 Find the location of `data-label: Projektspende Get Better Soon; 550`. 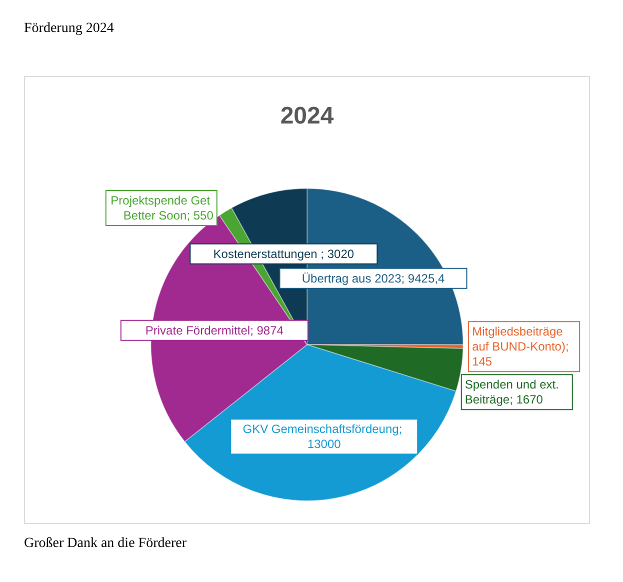

data-label: Projektspende Get Better Soon; 550 is located at coordinates (162, 208).